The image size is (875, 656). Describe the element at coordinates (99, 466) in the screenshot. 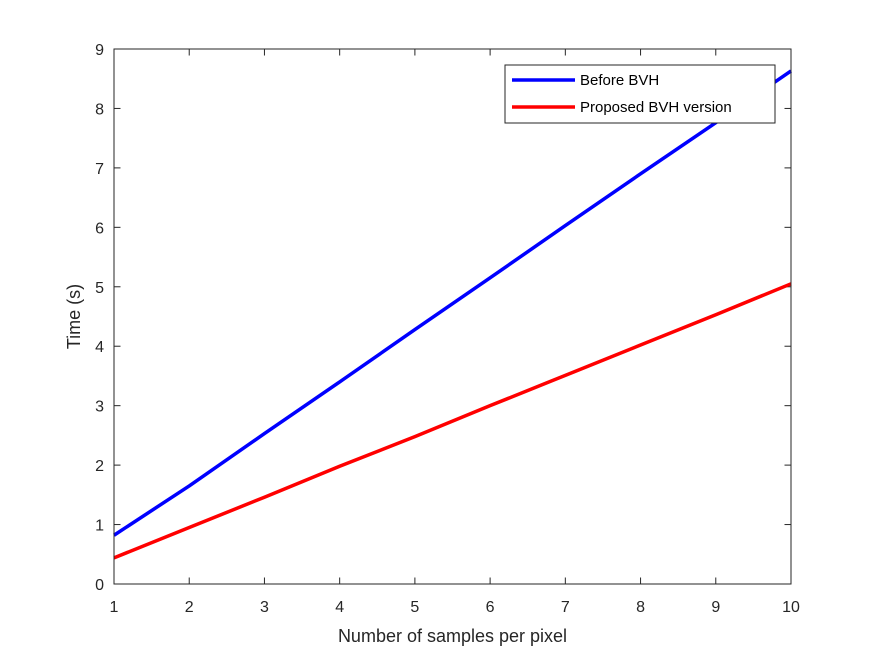

I see `y-tick-label: 2` at that location.